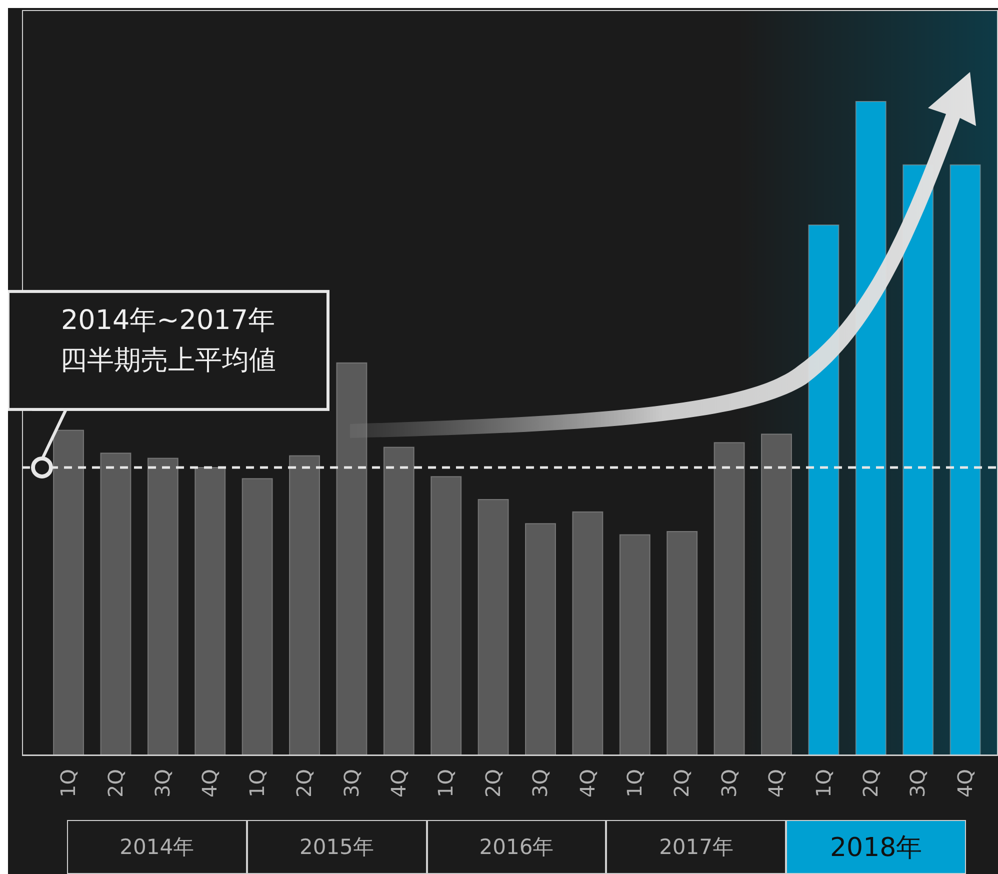  Describe the element at coordinates (696, 847) in the screenshot. I see `text: 2017年` at that location.